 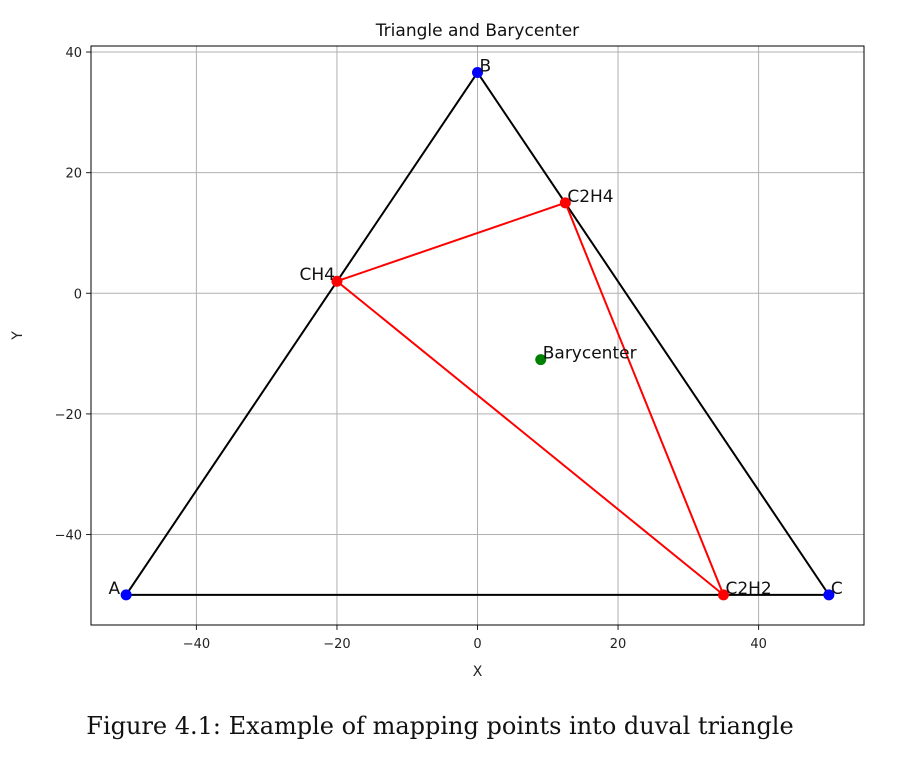 What do you see at coordinates (478, 672) in the screenshot?
I see `x-axis-label: X` at bounding box center [478, 672].